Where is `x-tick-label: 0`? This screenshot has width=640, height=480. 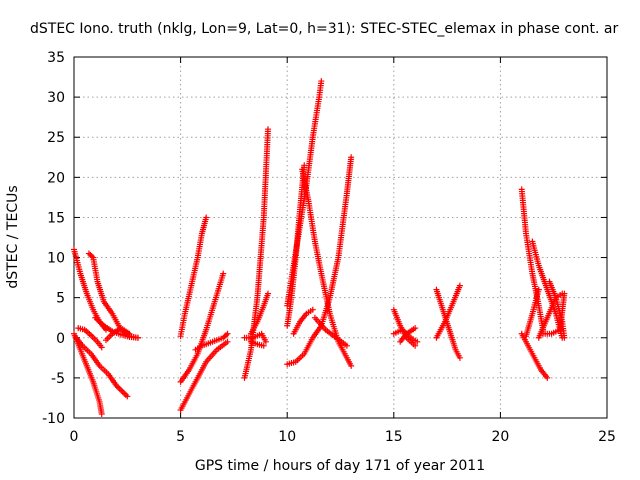
x-tick-label: 0 is located at coordinates (74, 437).